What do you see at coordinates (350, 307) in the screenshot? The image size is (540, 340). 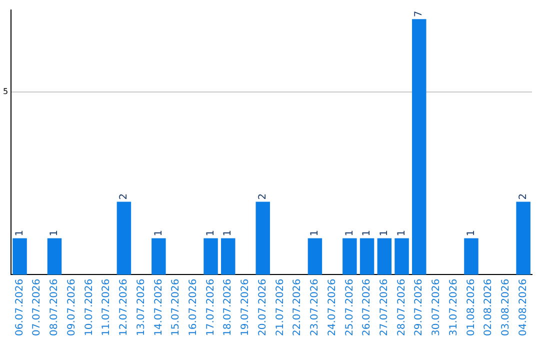 I see `x-tick-label: 25.07.2026` at bounding box center [350, 307].